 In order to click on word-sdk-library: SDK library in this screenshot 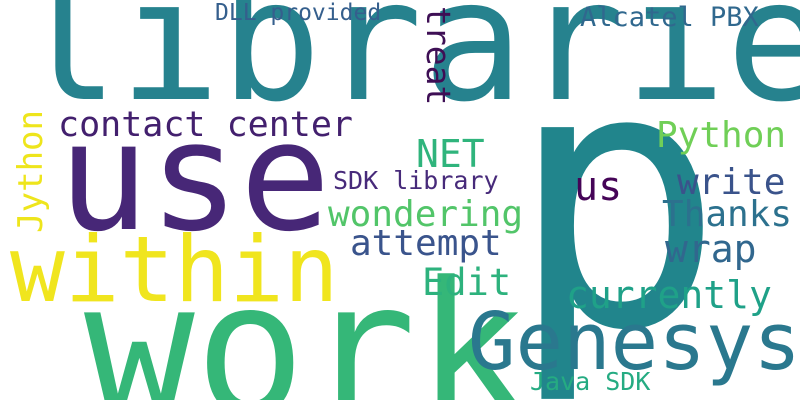, I will do `click(416, 180)`.